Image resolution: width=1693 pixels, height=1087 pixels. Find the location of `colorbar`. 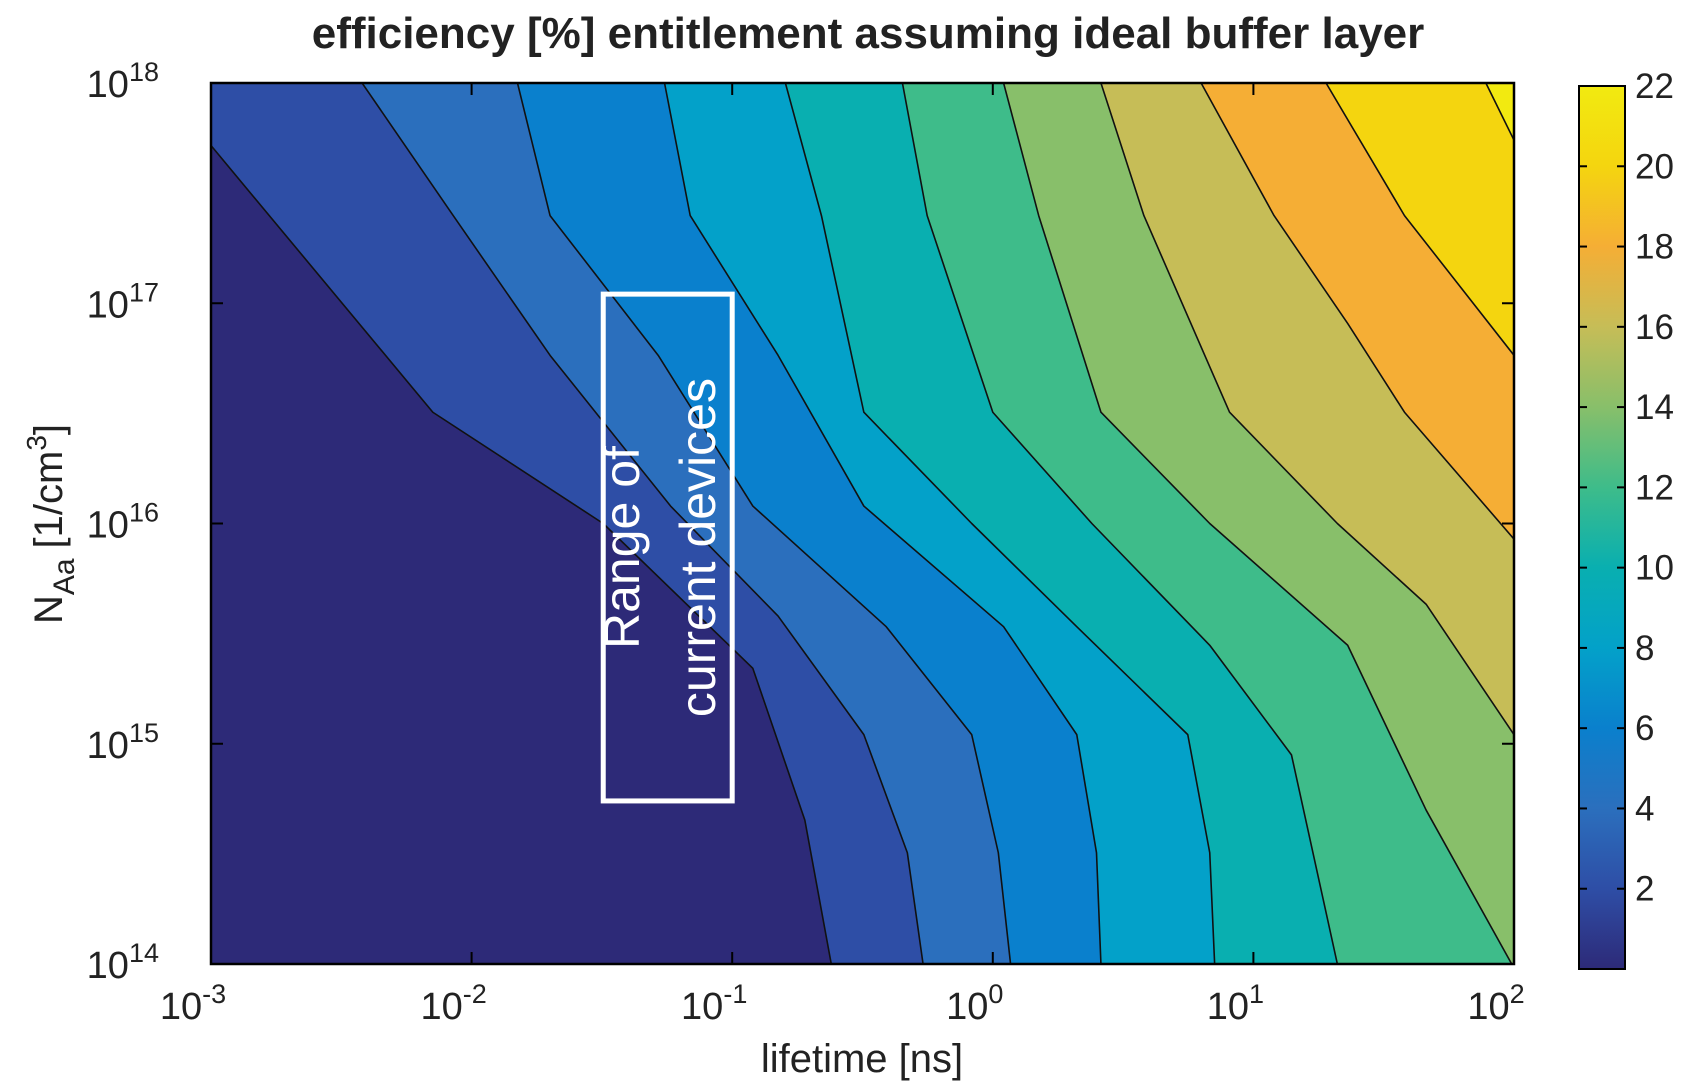

colorbar is located at coordinates (1602, 527).